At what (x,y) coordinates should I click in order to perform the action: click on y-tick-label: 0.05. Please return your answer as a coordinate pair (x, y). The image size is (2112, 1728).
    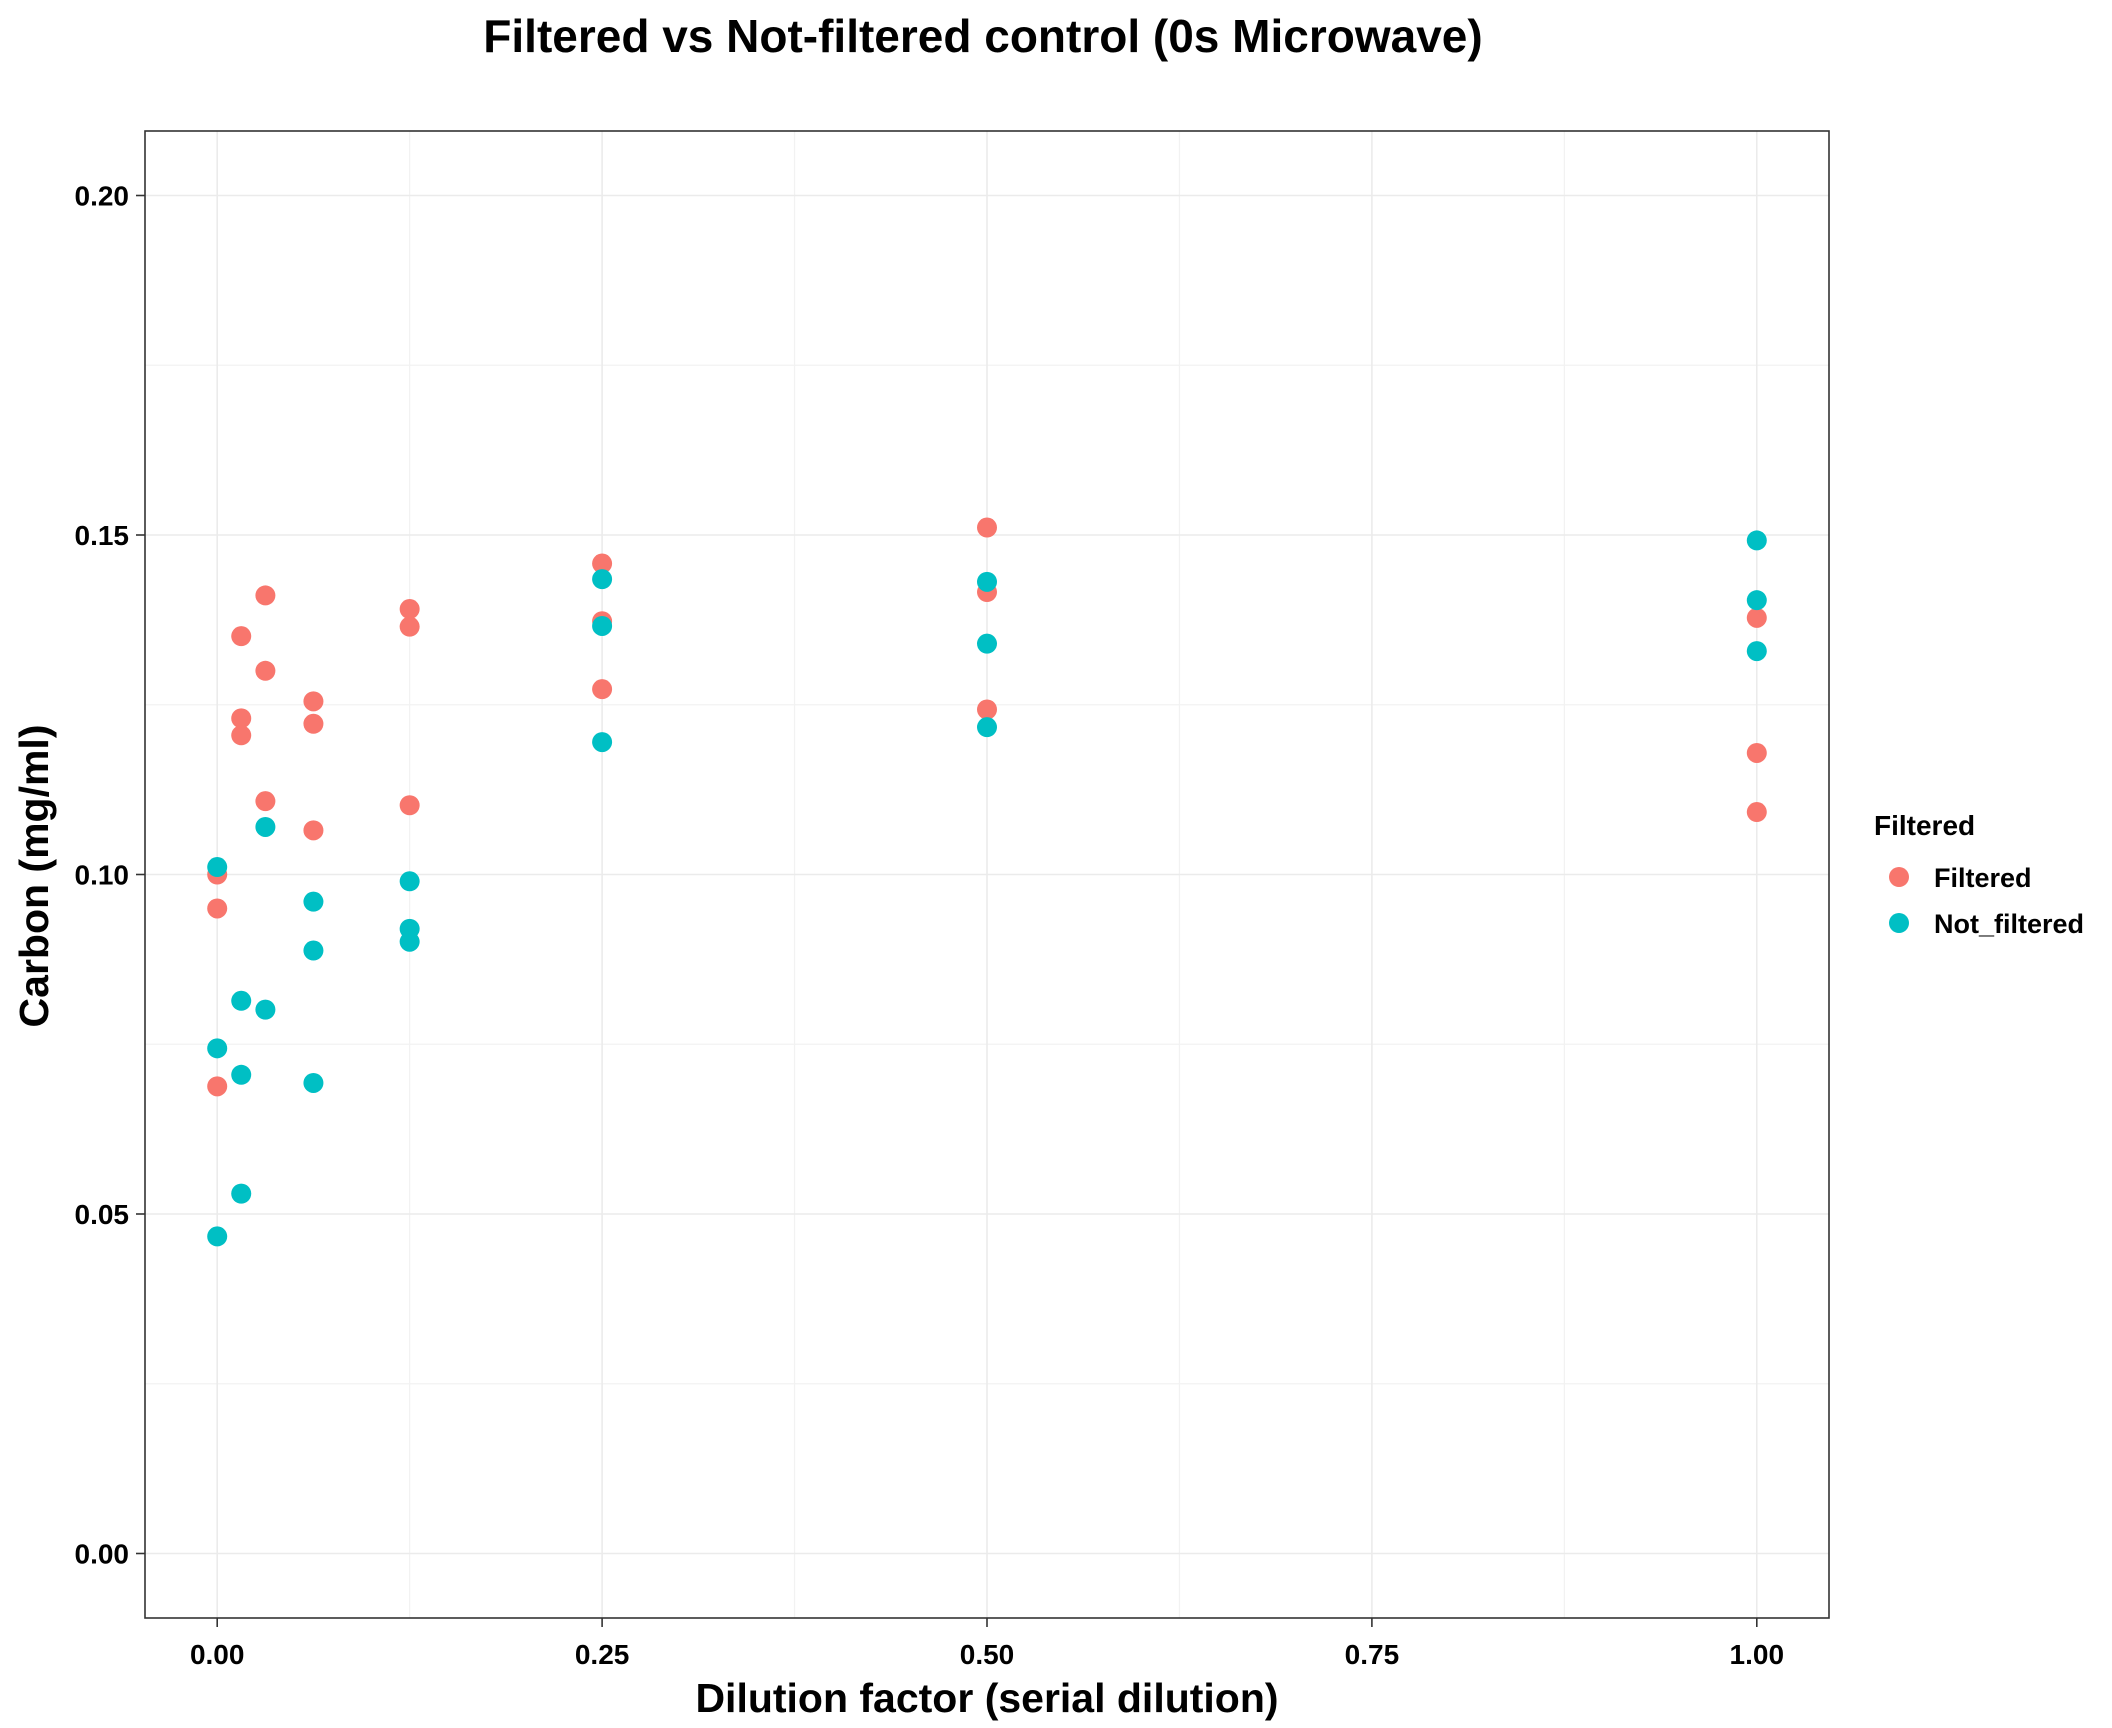
    Looking at the image, I should click on (102, 1214).